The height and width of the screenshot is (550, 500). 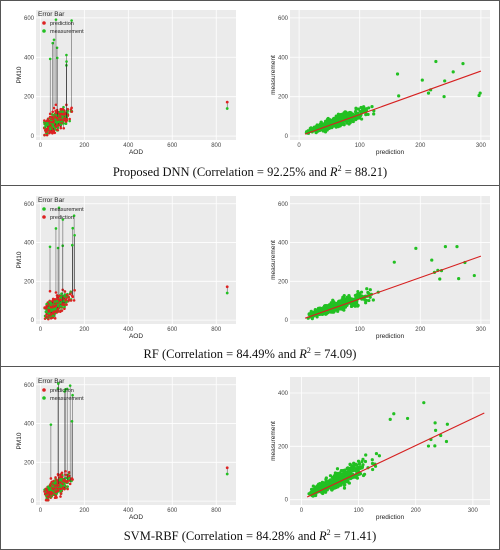 I want to click on y-tick-label: 600, so click(x=29, y=19).